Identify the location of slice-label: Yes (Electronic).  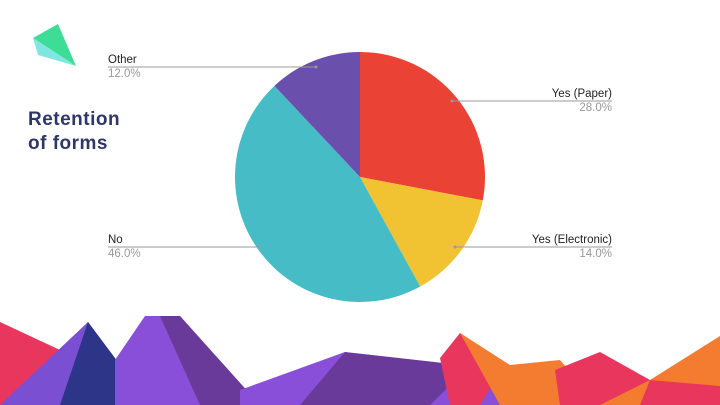
(572, 240).